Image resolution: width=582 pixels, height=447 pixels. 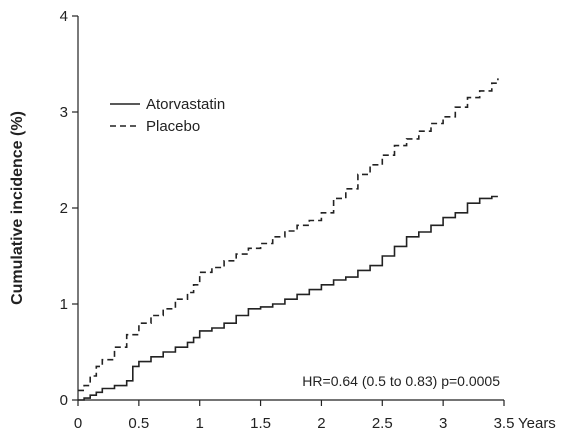 What do you see at coordinates (138, 423) in the screenshot?
I see `x-tick-label: 0.5` at bounding box center [138, 423].